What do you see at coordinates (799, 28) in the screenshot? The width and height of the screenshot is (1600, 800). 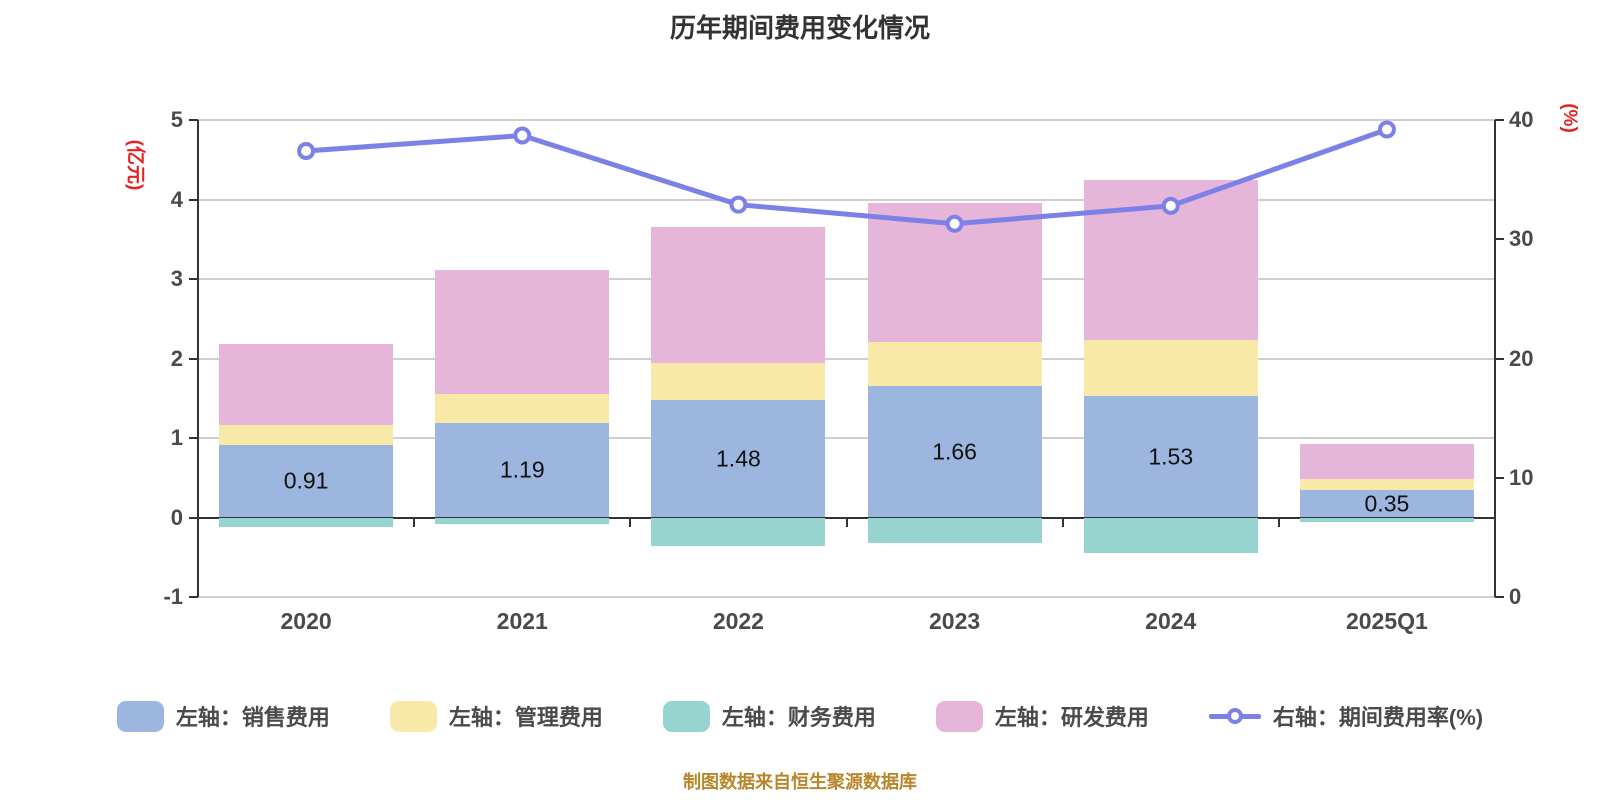 I see `chart-title: 历年期间费用变化情况` at bounding box center [799, 28].